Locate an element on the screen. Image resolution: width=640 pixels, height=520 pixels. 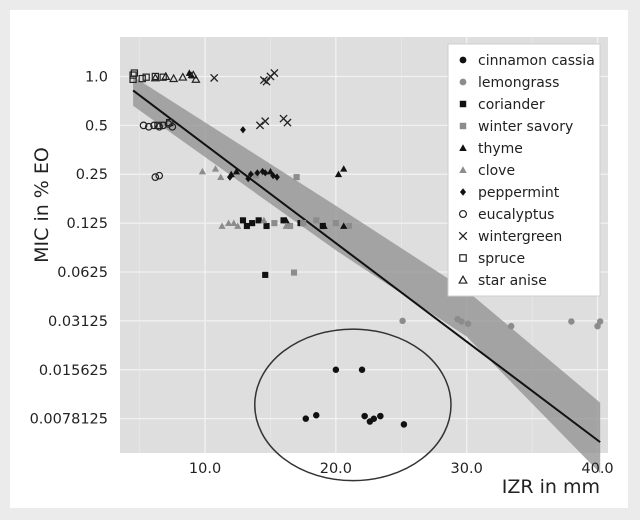
legend-label: star anise is located at coordinates (512, 281).